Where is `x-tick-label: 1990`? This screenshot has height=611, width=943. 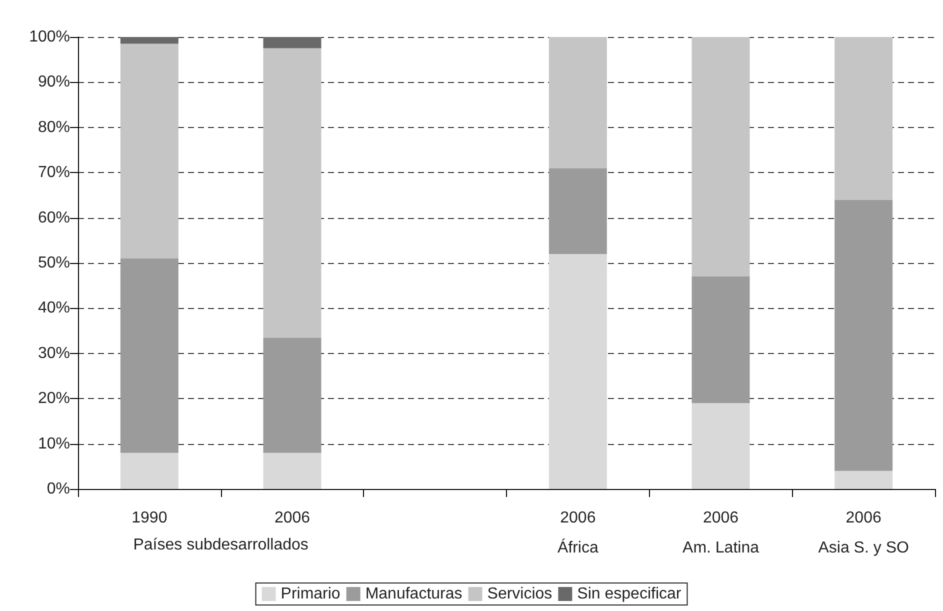
x-tick-label: 1990 is located at coordinates (150, 518).